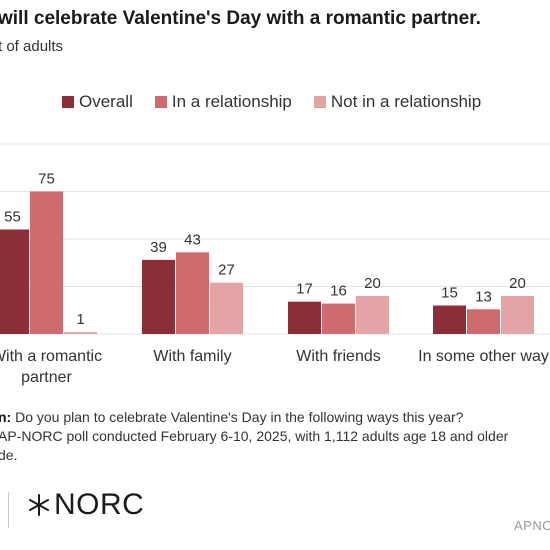  Describe the element at coordinates (68, 102) in the screenshot. I see `legend-swatch-overall` at that location.